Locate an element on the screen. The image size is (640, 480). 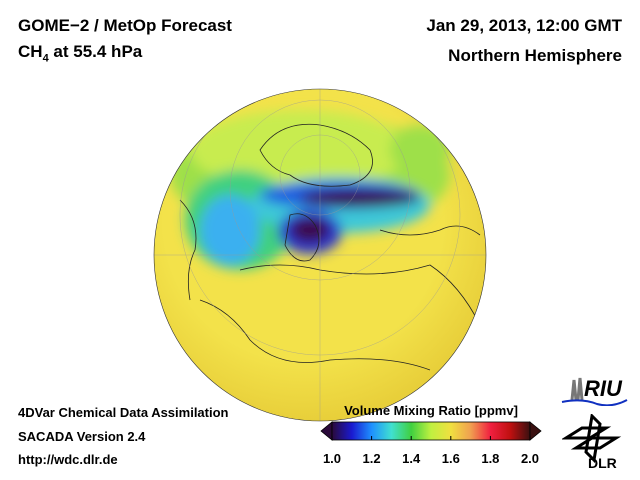
colorbar-tick-label: 1.8 is located at coordinates (490, 458).